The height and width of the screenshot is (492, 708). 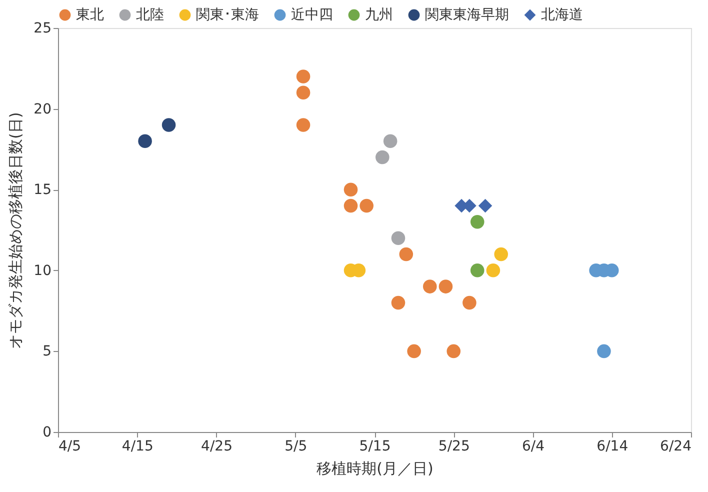 What do you see at coordinates (227, 15) in the screenshot?
I see `legend-label: 関東･東海` at bounding box center [227, 15].